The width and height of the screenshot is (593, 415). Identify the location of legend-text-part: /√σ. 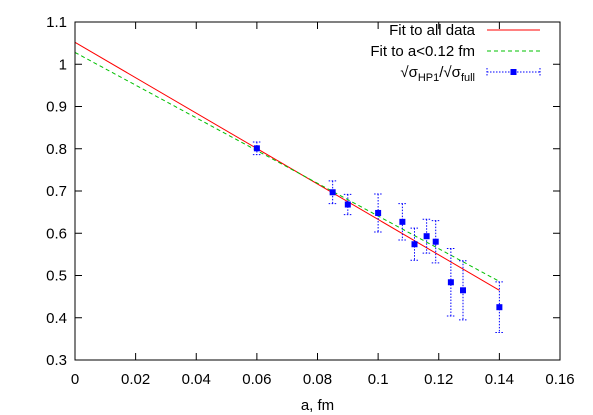
(450, 72).